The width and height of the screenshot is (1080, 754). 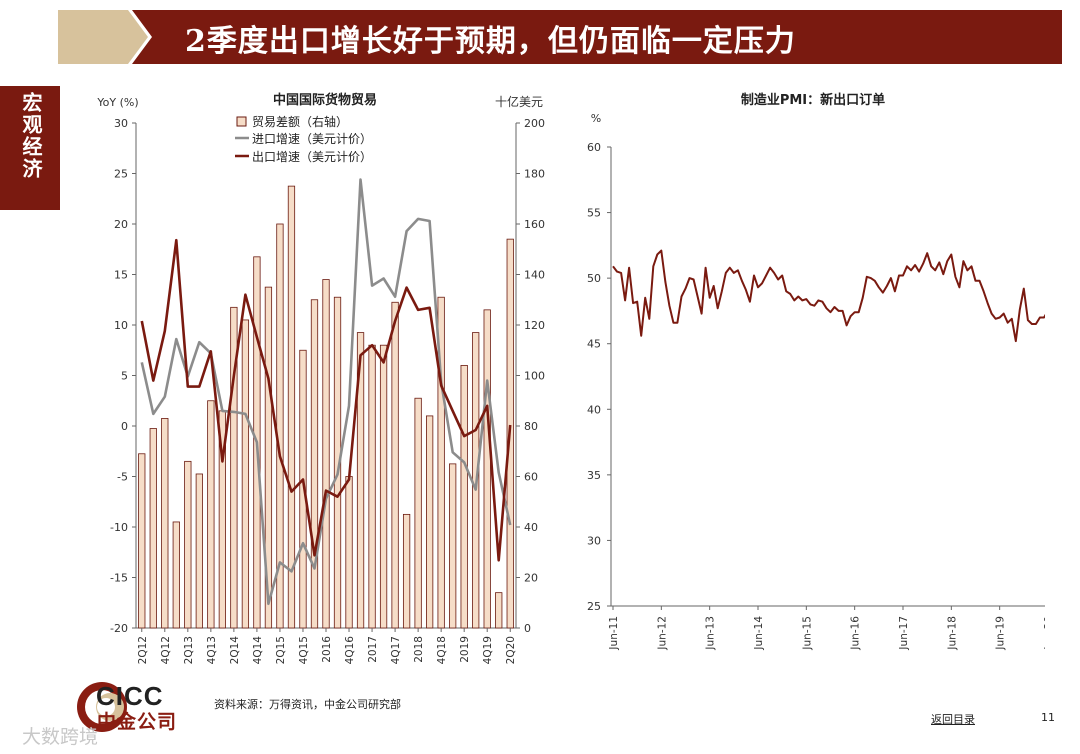 What do you see at coordinates (31, 136) in the screenshot?
I see `section-label: 宏观经济` at bounding box center [31, 136].